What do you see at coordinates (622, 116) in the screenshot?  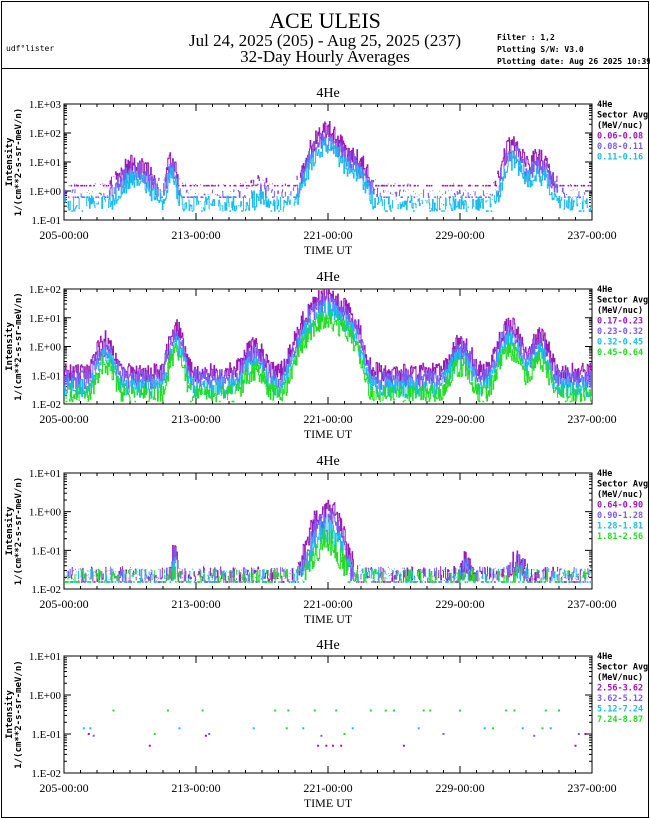 I see `legend-title: Sector Avg` at bounding box center [622, 116].